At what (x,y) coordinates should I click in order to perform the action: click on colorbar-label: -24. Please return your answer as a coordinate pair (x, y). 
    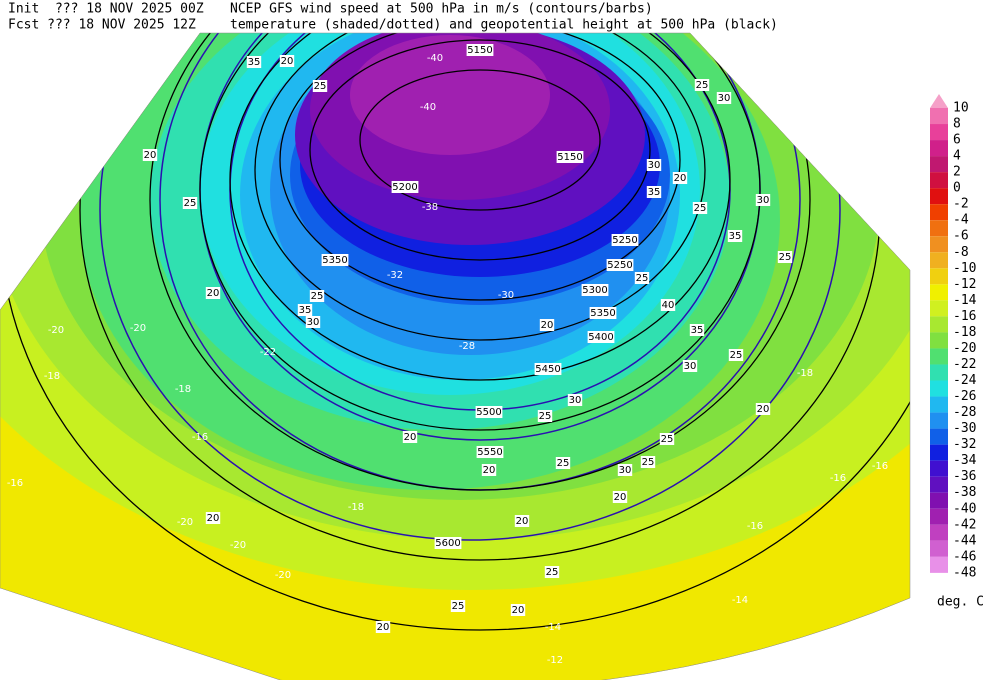
    Looking at the image, I should click on (965, 380).